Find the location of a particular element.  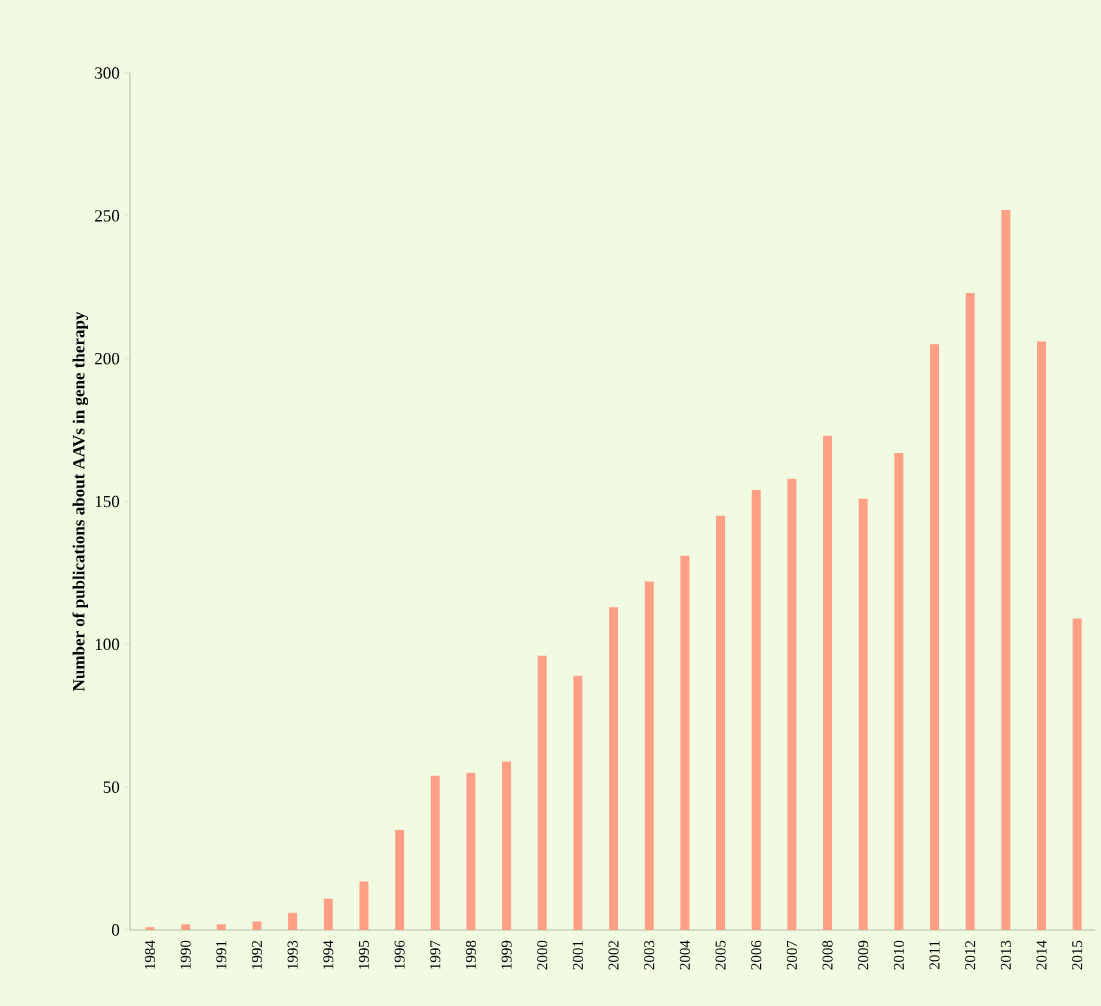

y-tick-label: 200 is located at coordinates (107, 358).